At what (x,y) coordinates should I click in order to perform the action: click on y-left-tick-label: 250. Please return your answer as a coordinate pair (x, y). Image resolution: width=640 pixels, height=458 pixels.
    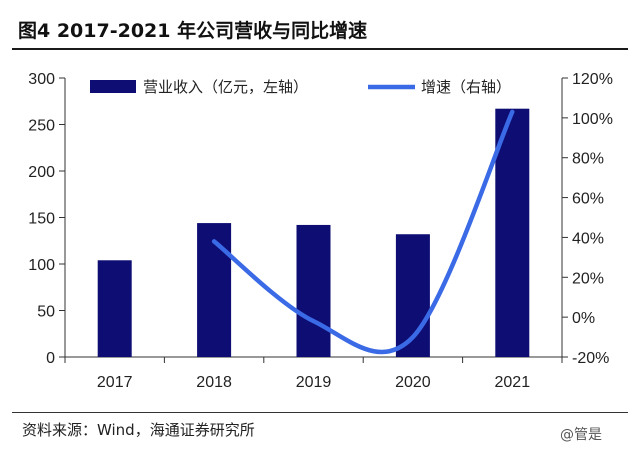
    Looking at the image, I should click on (41, 126).